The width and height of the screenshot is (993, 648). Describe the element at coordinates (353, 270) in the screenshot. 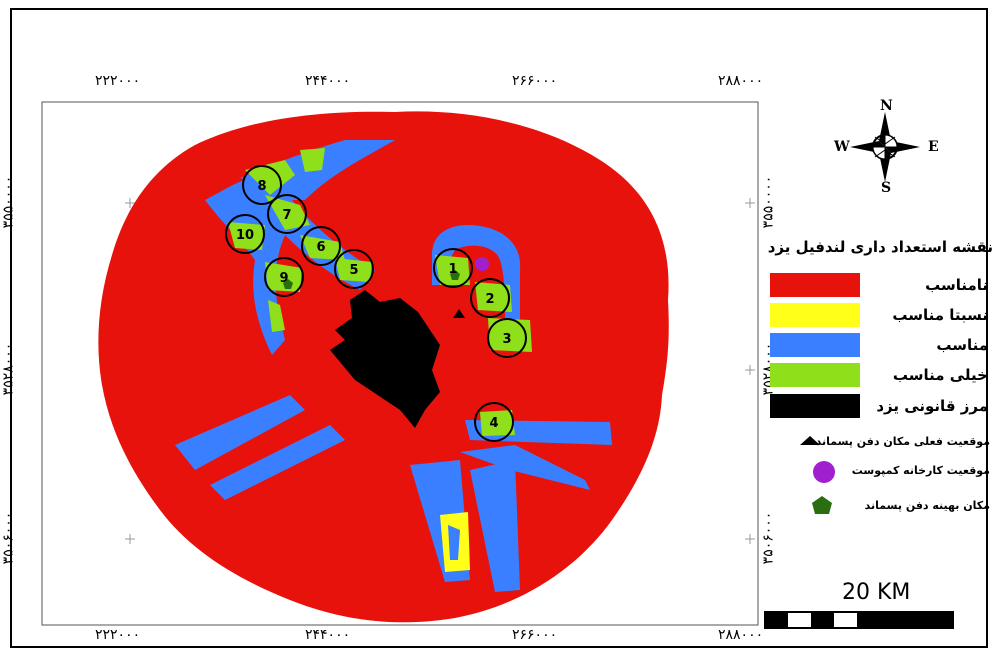

I see `site-label: 5` at that location.